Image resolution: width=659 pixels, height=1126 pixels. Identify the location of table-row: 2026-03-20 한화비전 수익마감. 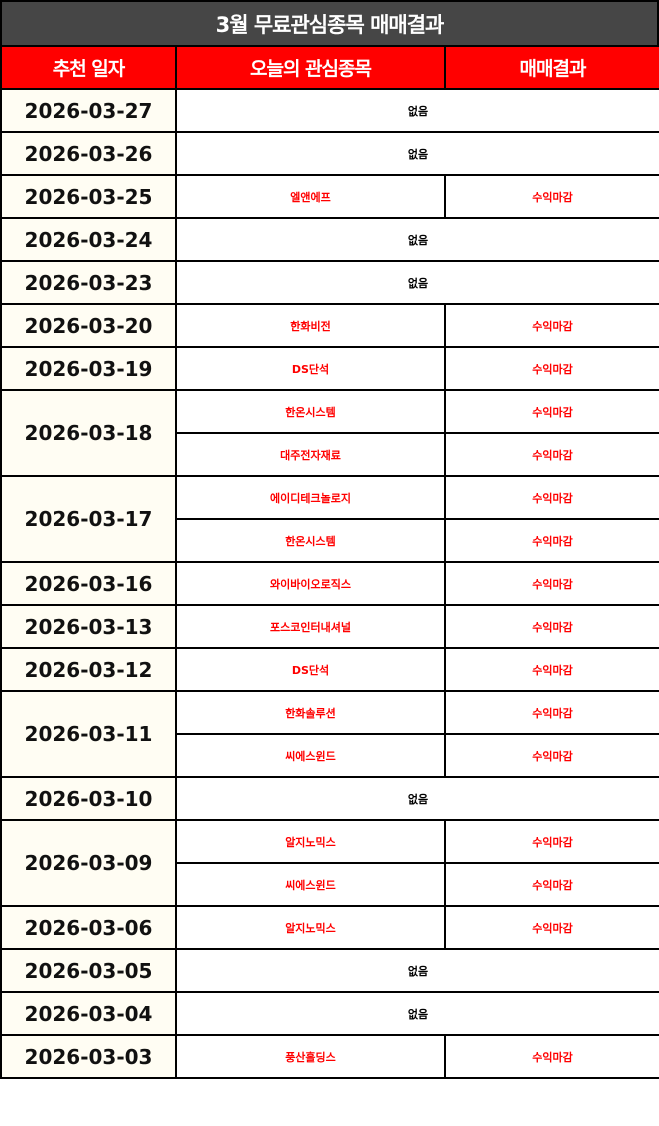
(329, 325).